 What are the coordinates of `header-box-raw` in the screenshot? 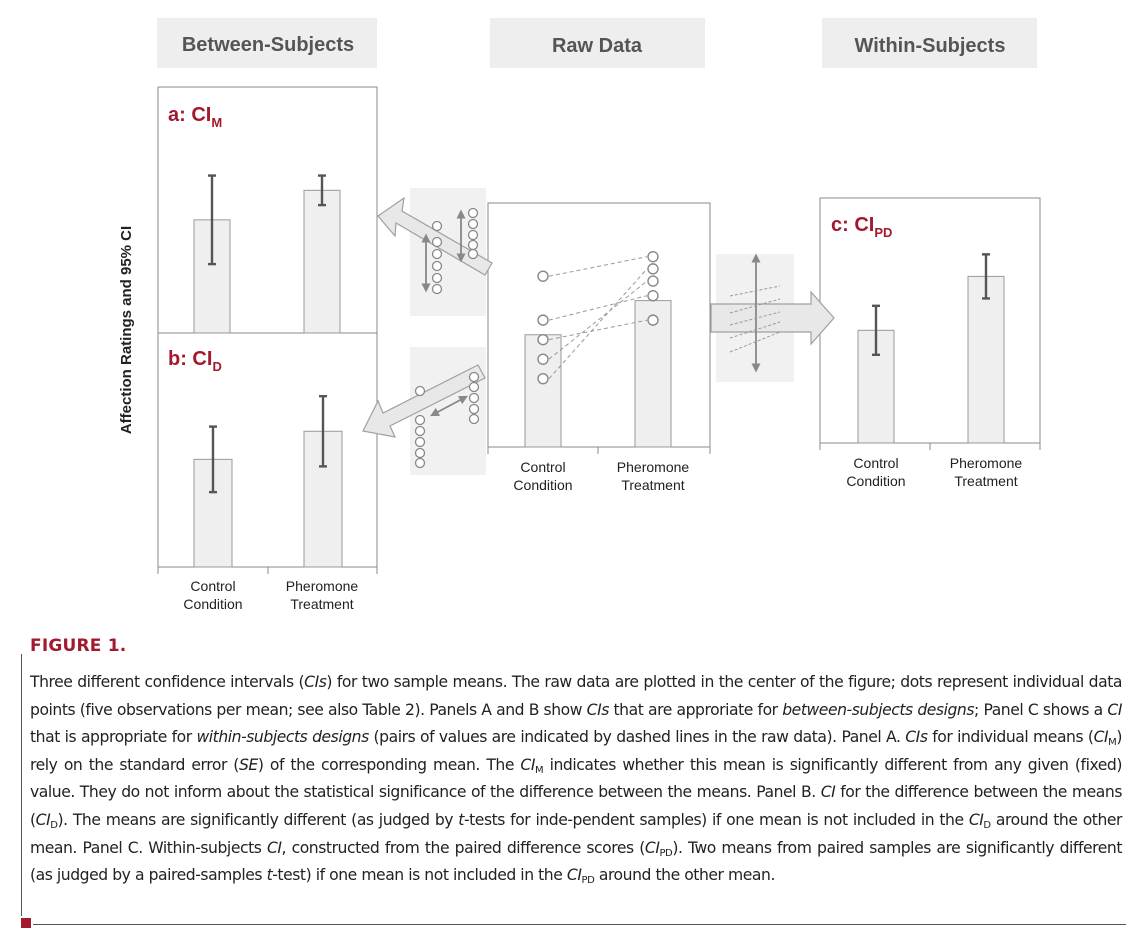 It's located at (597, 43).